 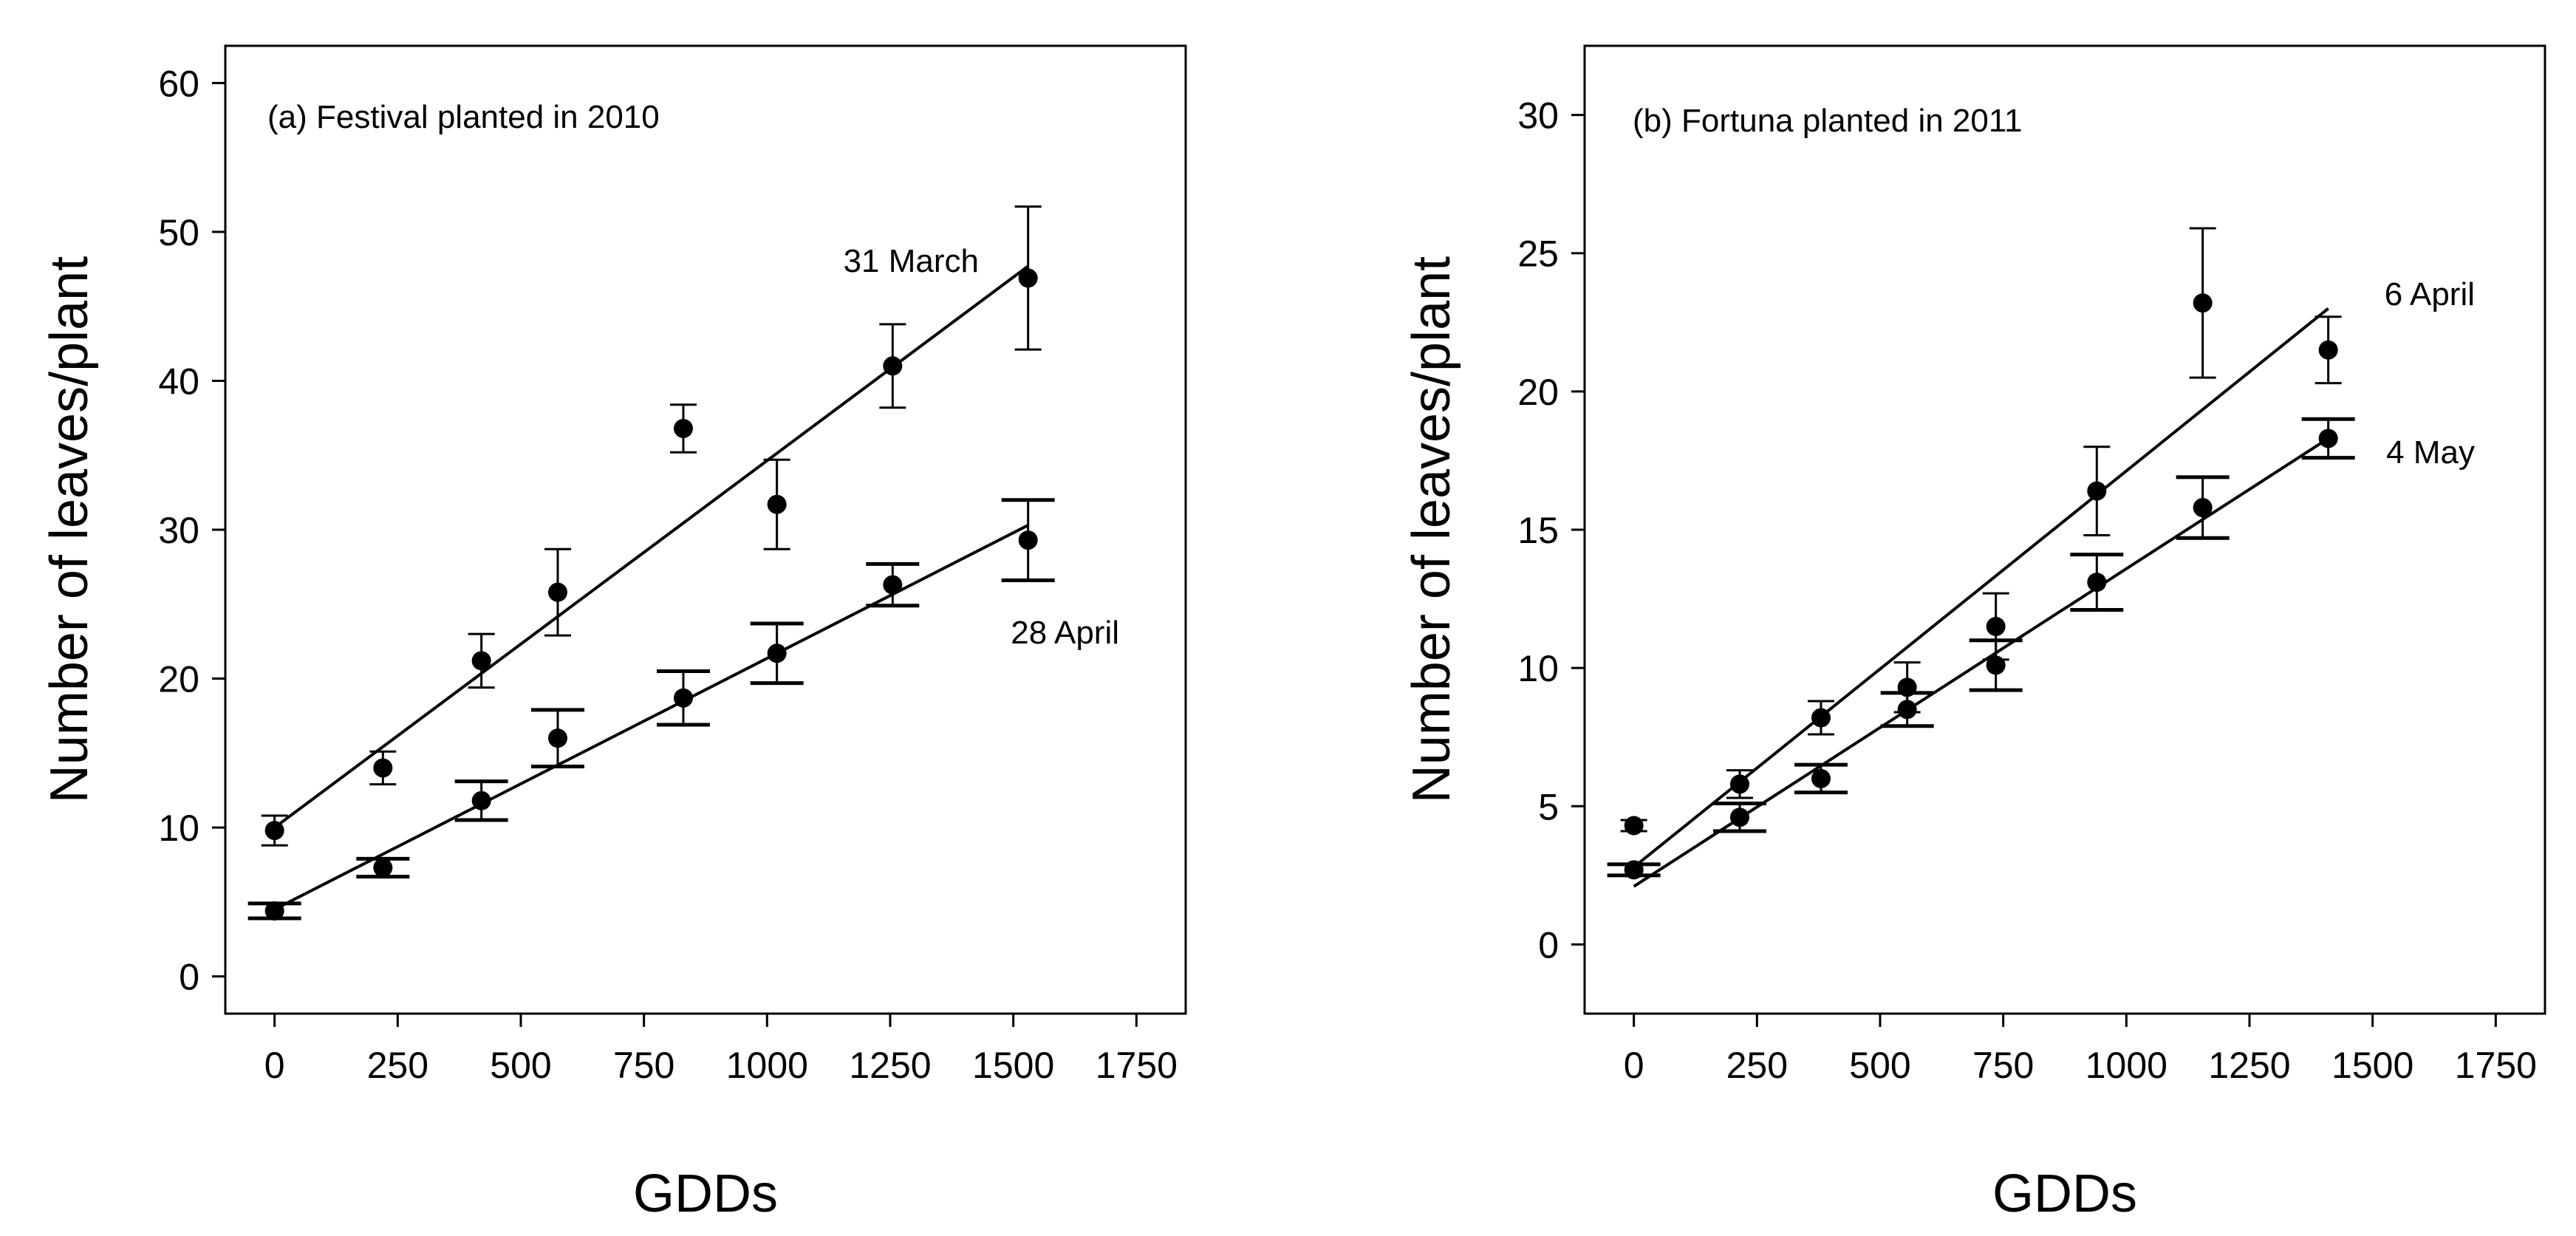 I want to click on y-tick-label: 50, so click(x=179, y=232).